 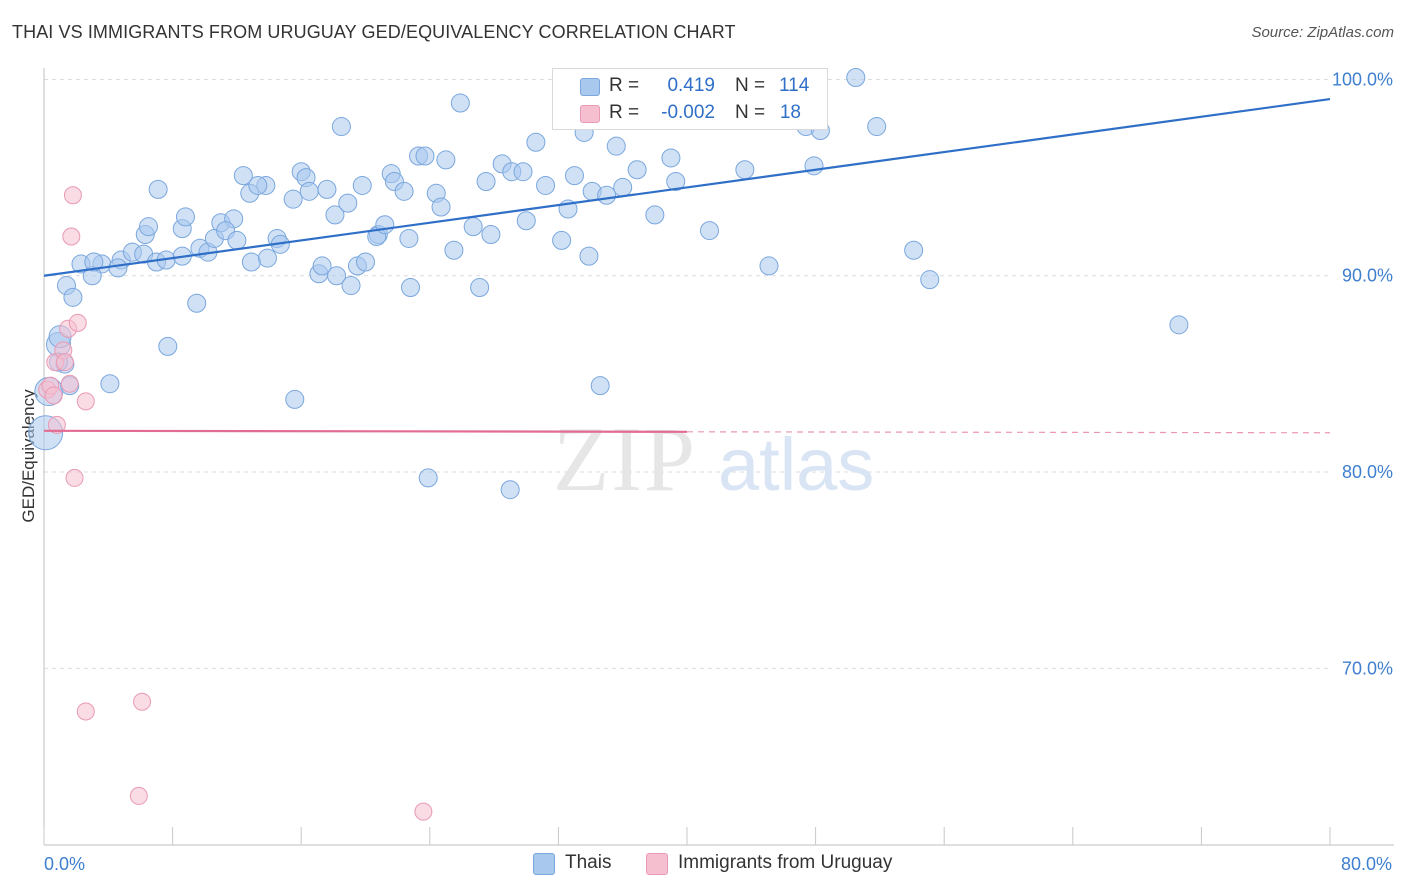 What do you see at coordinates (588, 862) in the screenshot?
I see `legend-label-thais: Thais` at bounding box center [588, 862].